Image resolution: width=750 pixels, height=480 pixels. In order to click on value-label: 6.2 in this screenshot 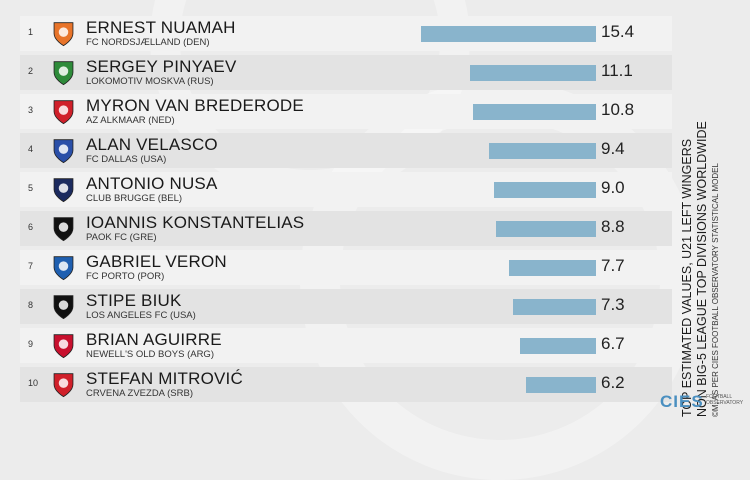, I will do `click(613, 382)`.